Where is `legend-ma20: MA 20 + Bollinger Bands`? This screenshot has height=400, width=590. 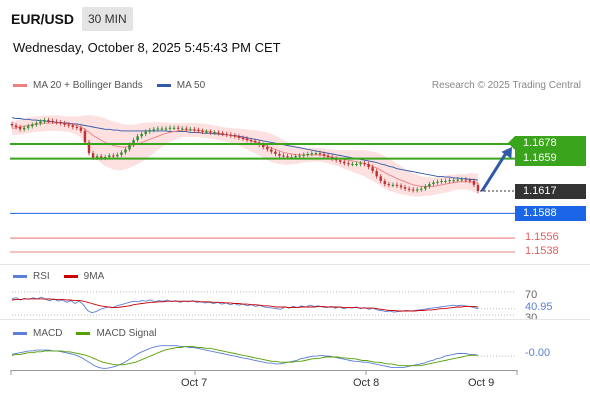 legend-ma20: MA 20 + Bollinger Bands is located at coordinates (78, 85).